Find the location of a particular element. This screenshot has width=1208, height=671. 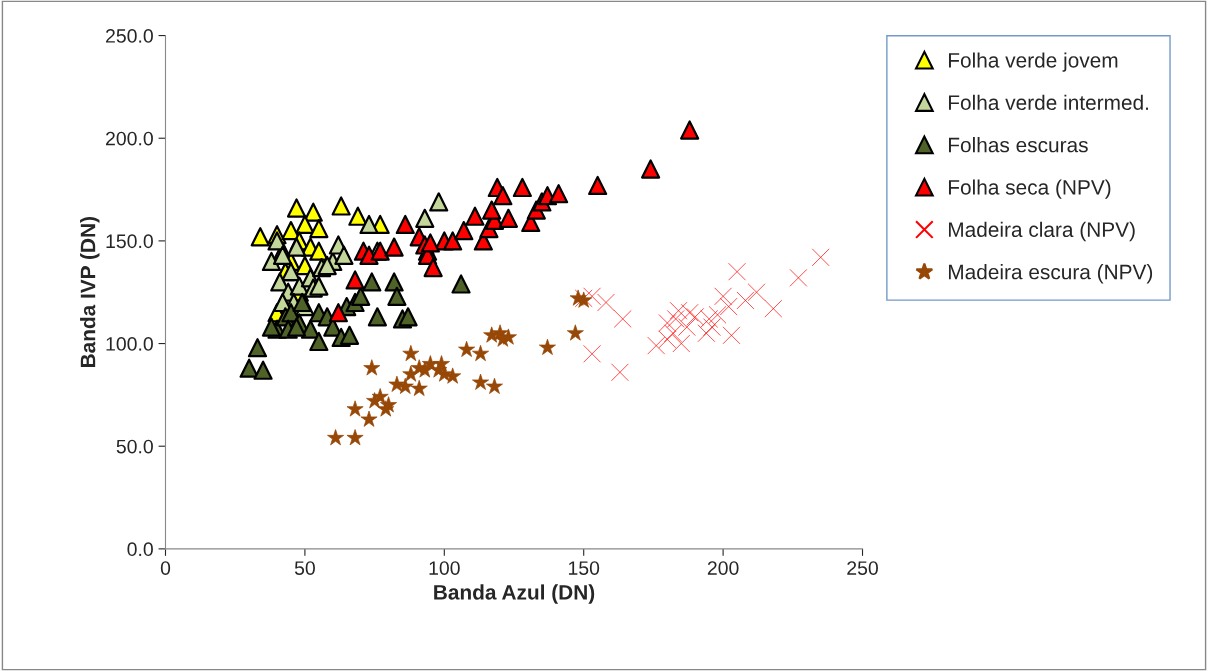

x-tick-label: 150 is located at coordinates (584, 568).